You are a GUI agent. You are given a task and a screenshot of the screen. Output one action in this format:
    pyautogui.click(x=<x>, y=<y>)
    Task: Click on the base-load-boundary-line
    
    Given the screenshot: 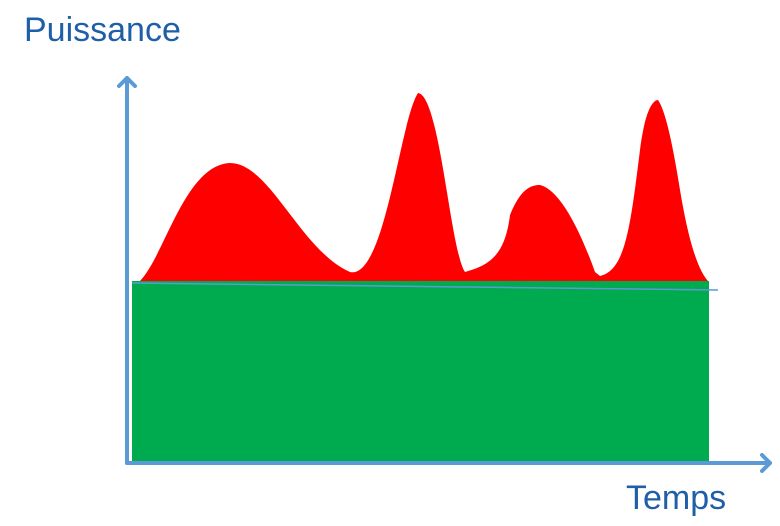 What is the action you would take?
    pyautogui.click(x=425, y=286)
    